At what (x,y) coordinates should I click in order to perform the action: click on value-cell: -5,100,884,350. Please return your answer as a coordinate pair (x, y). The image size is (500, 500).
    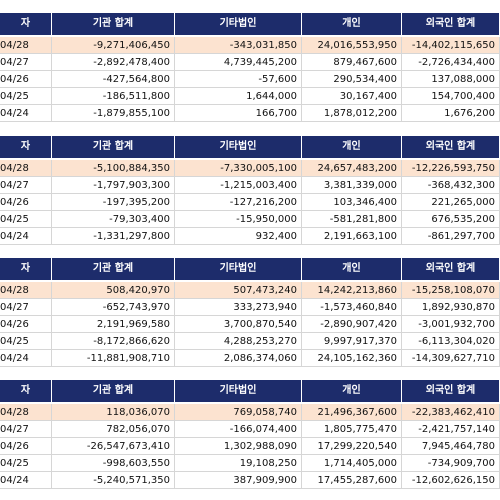
    Looking at the image, I should click on (113, 168).